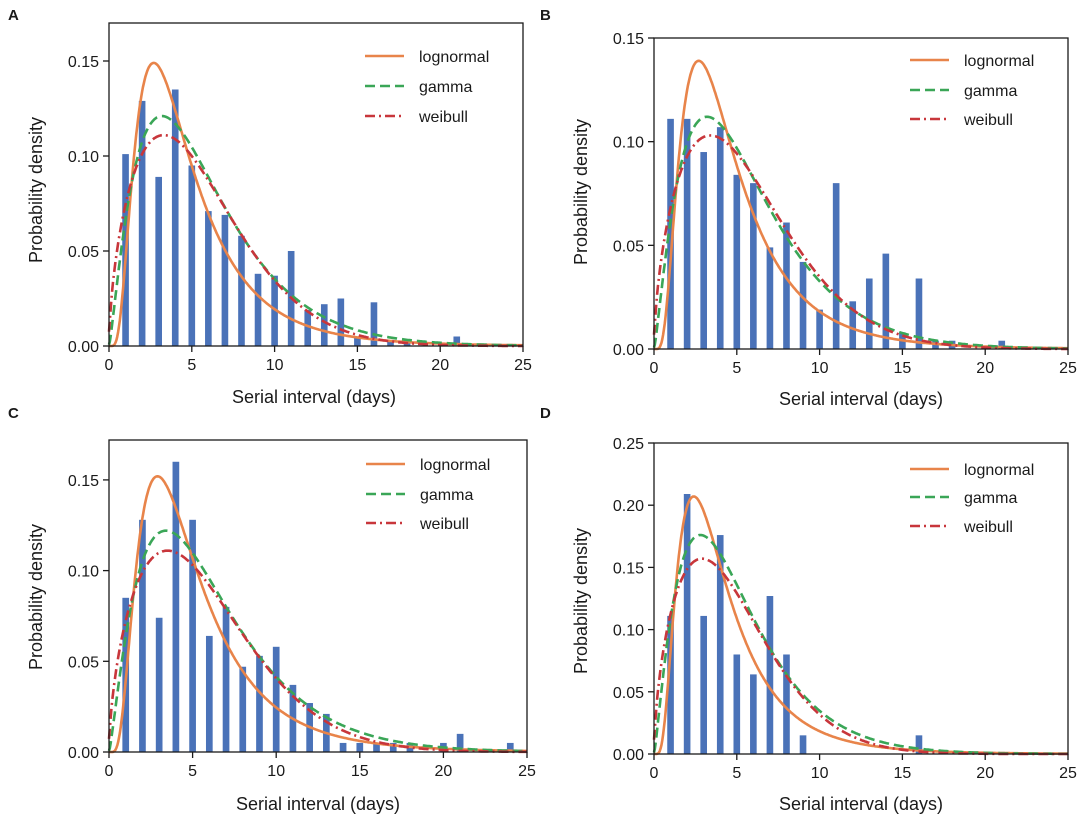 The width and height of the screenshot is (1084, 821). What do you see at coordinates (628, 506) in the screenshot?
I see `y-tick-label: 0.20` at bounding box center [628, 506].